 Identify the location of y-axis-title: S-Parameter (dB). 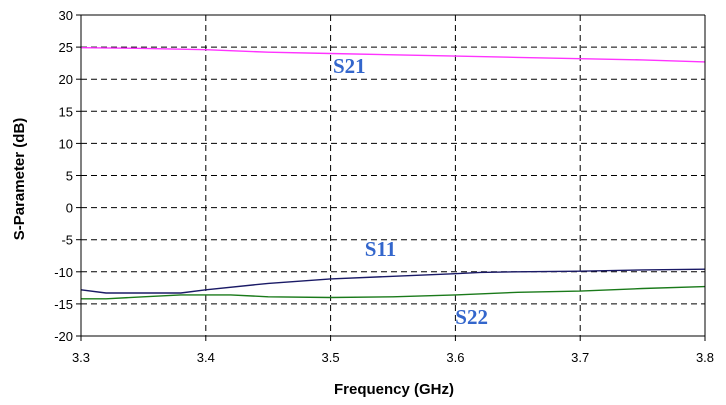
(19, 179).